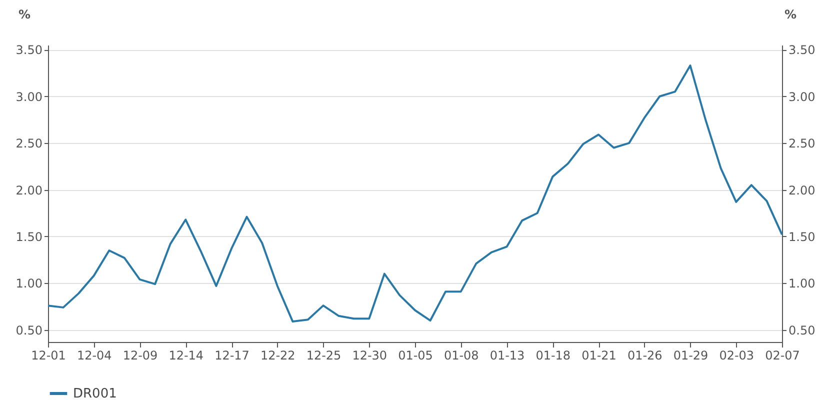  I want to click on y-tick-label: 3.50, so click(29, 50).